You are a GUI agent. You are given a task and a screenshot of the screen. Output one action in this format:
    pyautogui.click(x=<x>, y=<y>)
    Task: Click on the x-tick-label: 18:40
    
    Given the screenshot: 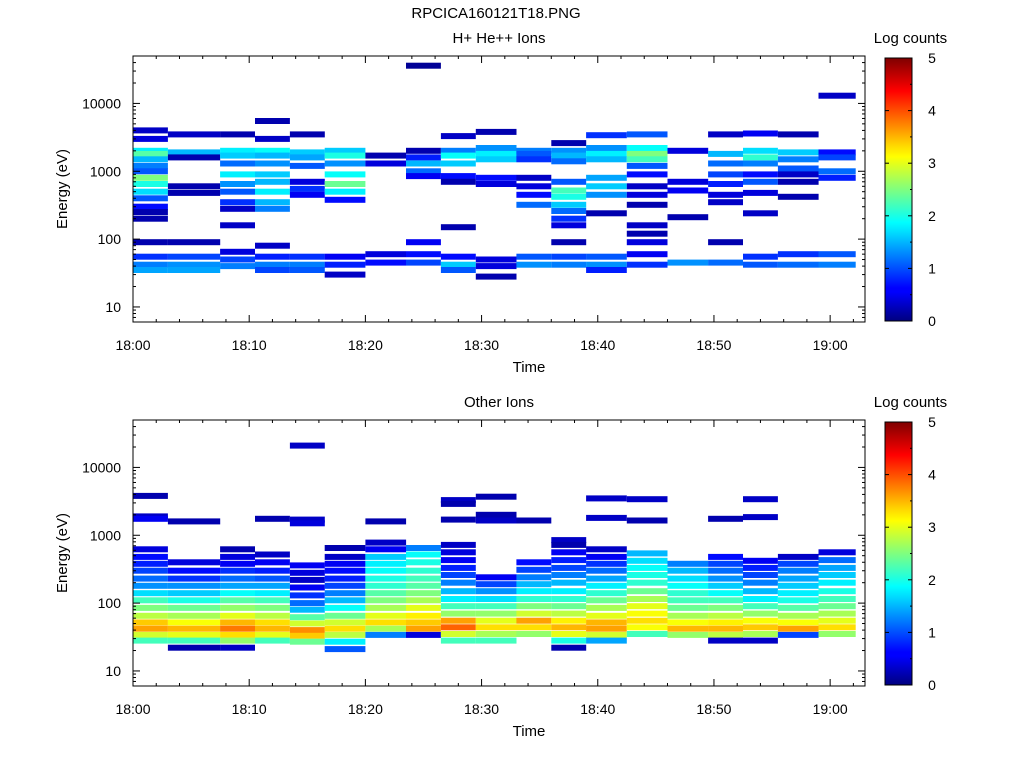 What is the action you would take?
    pyautogui.click(x=597, y=709)
    